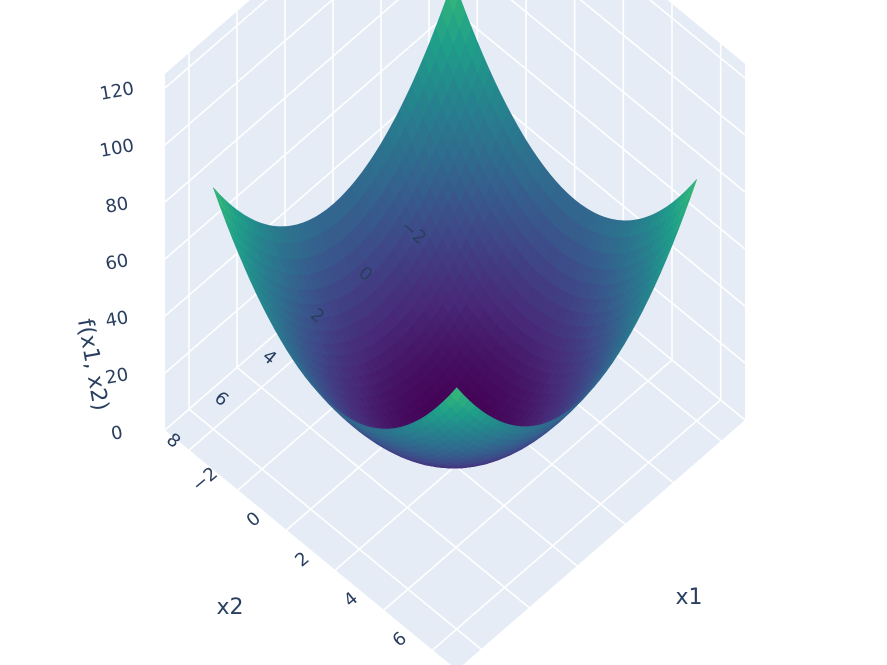  I want to click on z-tick-label: 0, so click(116, 433).